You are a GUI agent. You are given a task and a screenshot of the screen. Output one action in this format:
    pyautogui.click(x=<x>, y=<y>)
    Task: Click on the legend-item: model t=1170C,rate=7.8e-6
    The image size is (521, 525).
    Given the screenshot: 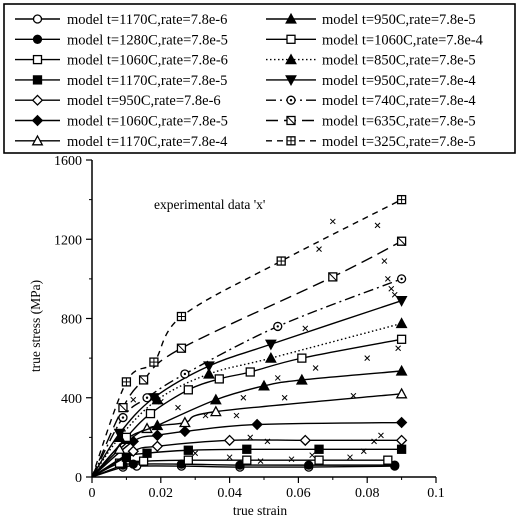 What is the action you would take?
    pyautogui.click(x=121, y=20)
    